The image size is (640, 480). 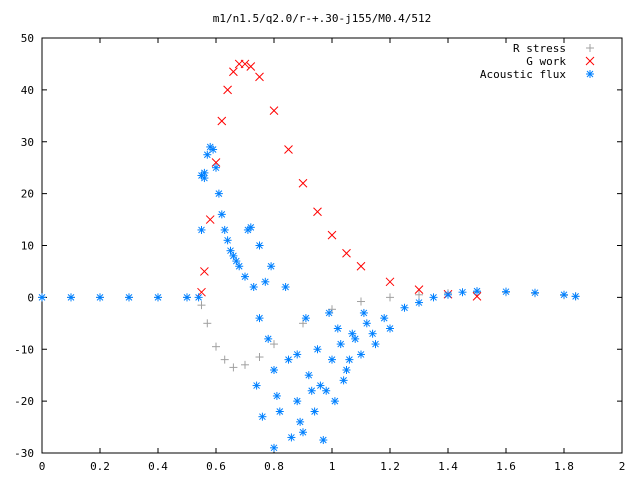 I want to click on y-tick-label: -20, so click(x=24, y=401).